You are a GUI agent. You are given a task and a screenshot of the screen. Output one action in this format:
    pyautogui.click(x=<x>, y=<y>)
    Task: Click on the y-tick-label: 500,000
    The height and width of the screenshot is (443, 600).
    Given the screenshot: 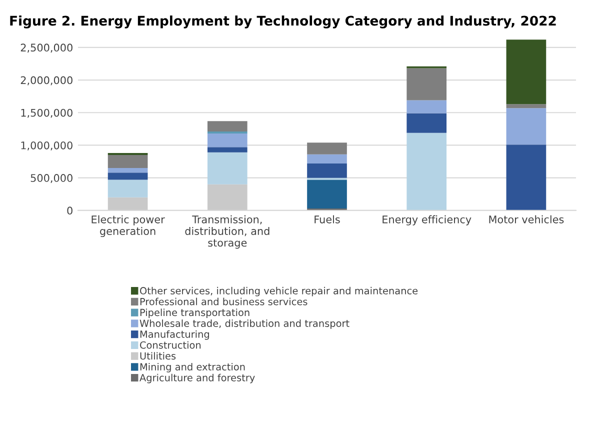 What is the action you would take?
    pyautogui.click(x=51, y=178)
    